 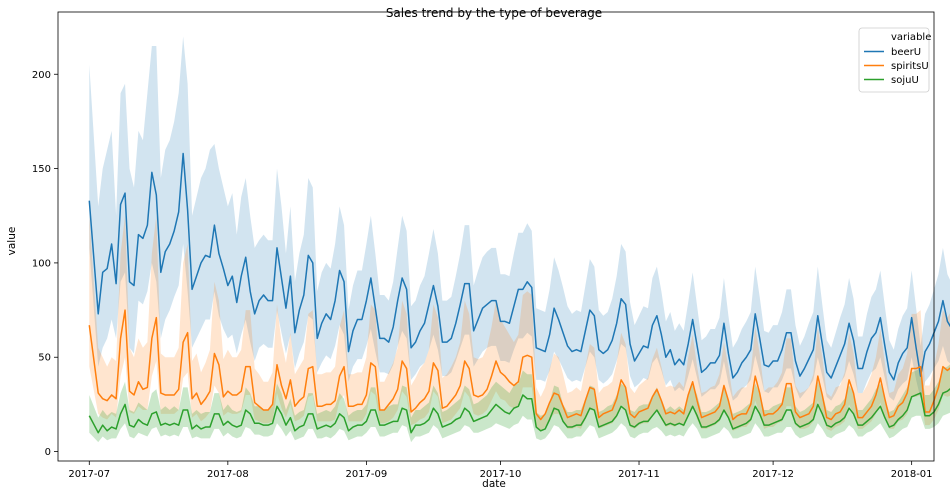 What do you see at coordinates (639, 474) in the screenshot?
I see `x-tick-label: 2017-11` at bounding box center [639, 474].